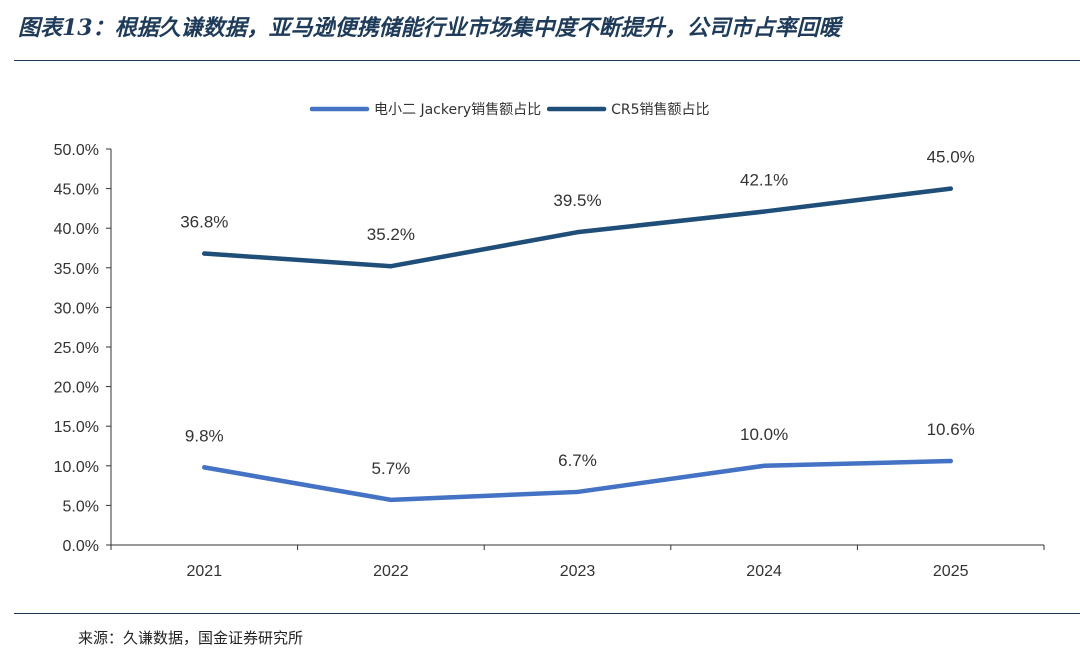 The image size is (1080, 655). Describe the element at coordinates (76, 348) in the screenshot. I see `y-tick-label: 25.0%` at that location.